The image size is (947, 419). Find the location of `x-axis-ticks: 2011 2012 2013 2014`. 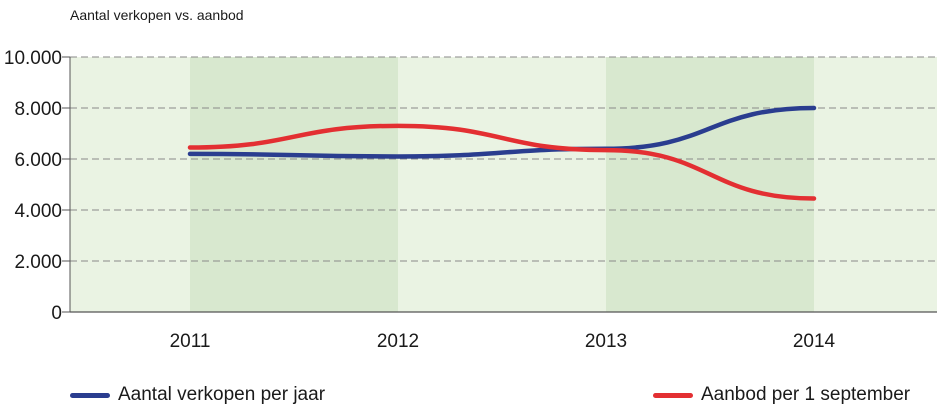

x-axis-ticks: 2011 2012 2013 2014 is located at coordinates (503, 341).